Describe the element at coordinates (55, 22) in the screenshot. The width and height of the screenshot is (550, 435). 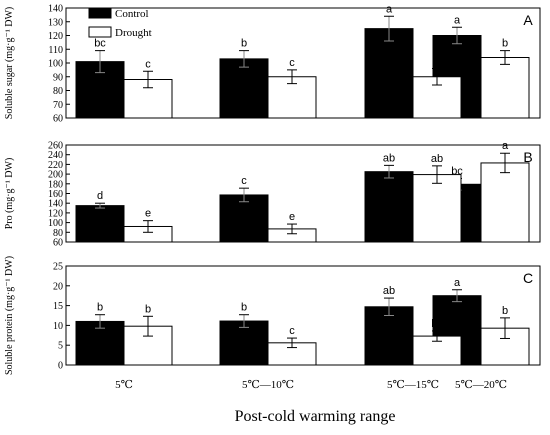
I see `y-tick-label: 130` at that location.